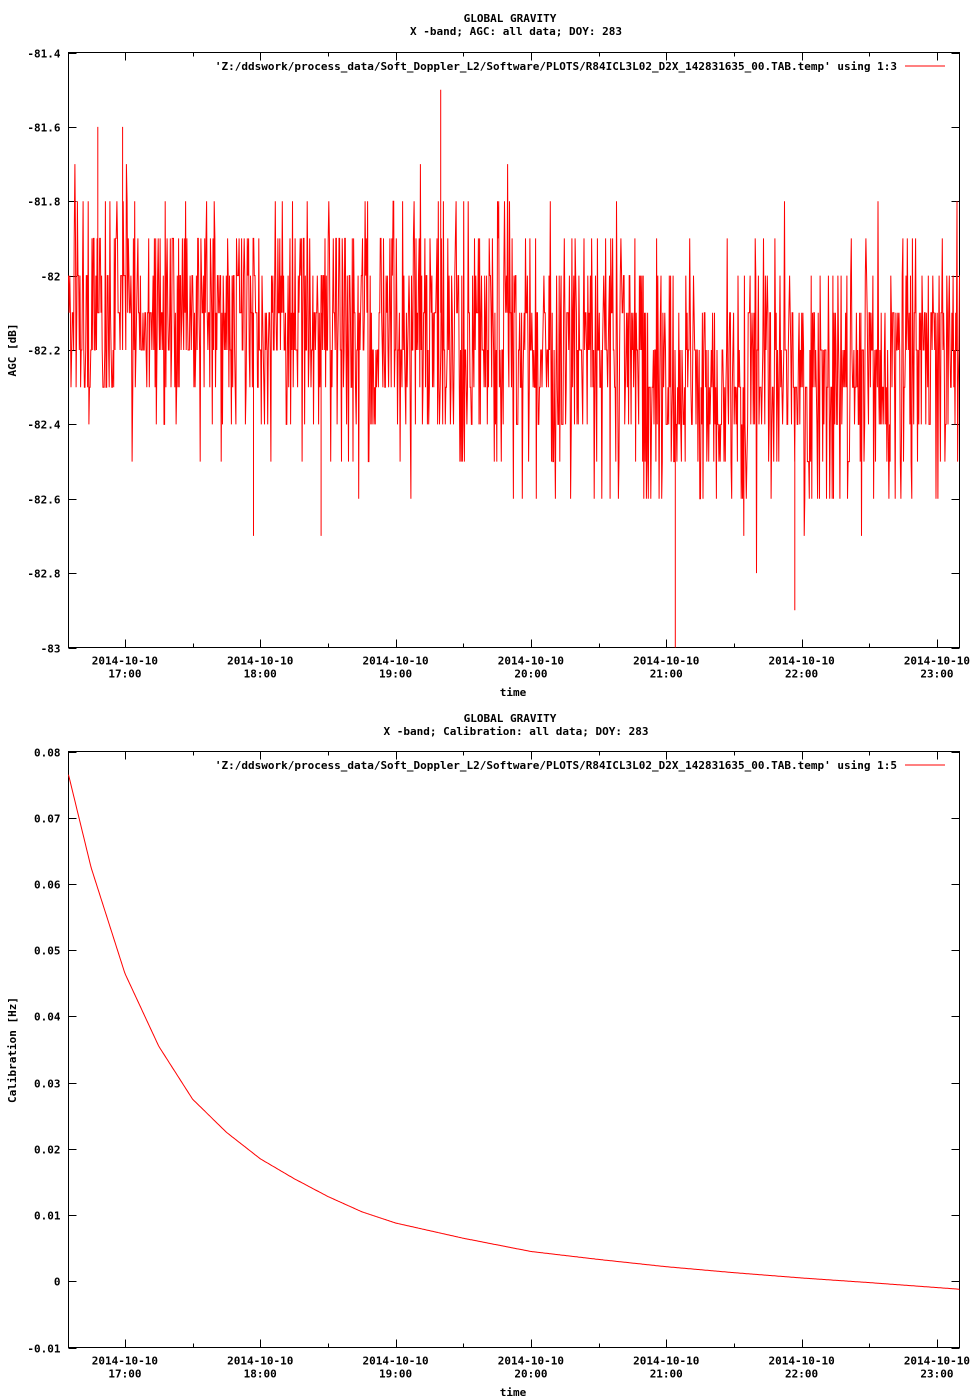 The width and height of the screenshot is (980, 1400). I want to click on y-tick-label: -82.2, so click(43, 351).